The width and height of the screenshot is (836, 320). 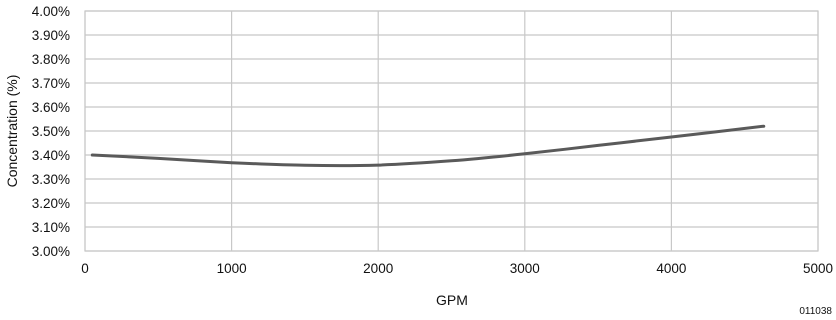 What do you see at coordinates (85, 268) in the screenshot?
I see `x-tick-label: 0` at bounding box center [85, 268].